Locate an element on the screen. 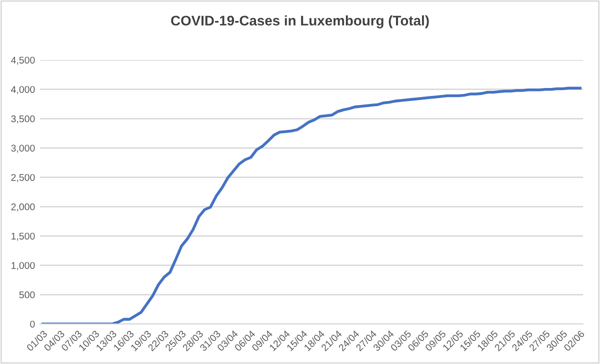  y-tick-label: 4,000 is located at coordinates (23, 90).